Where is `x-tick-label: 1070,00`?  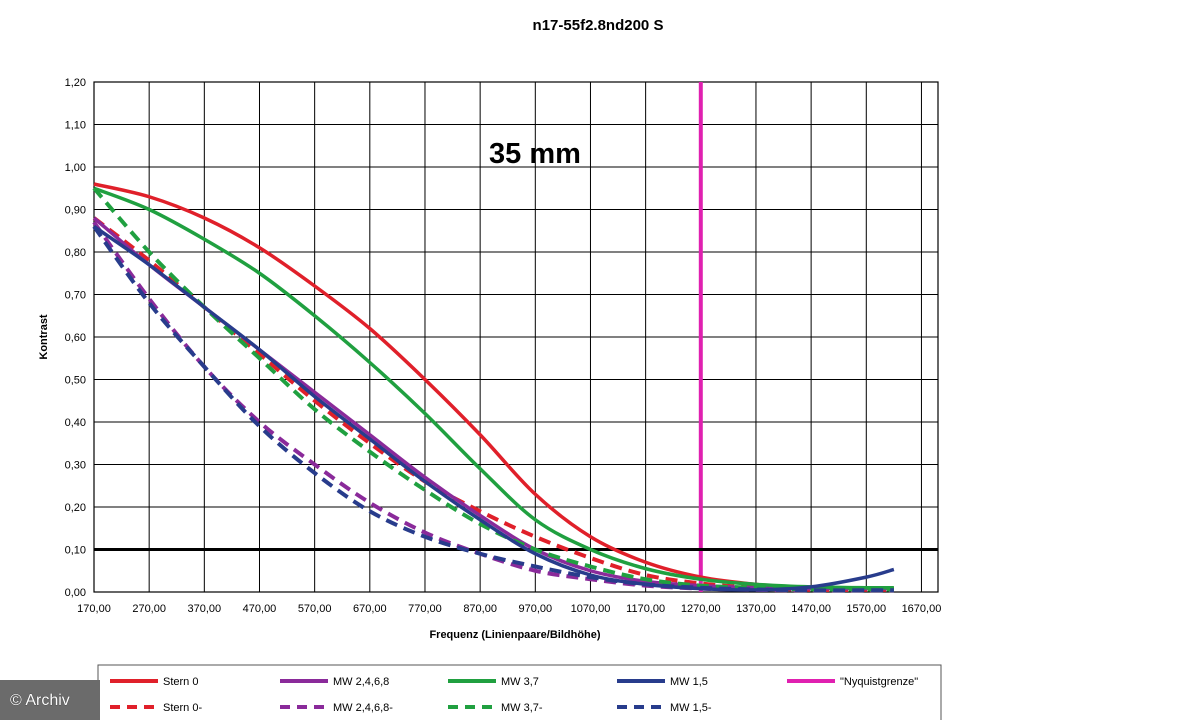
x-tick-label: 1070,00 is located at coordinates (591, 609).